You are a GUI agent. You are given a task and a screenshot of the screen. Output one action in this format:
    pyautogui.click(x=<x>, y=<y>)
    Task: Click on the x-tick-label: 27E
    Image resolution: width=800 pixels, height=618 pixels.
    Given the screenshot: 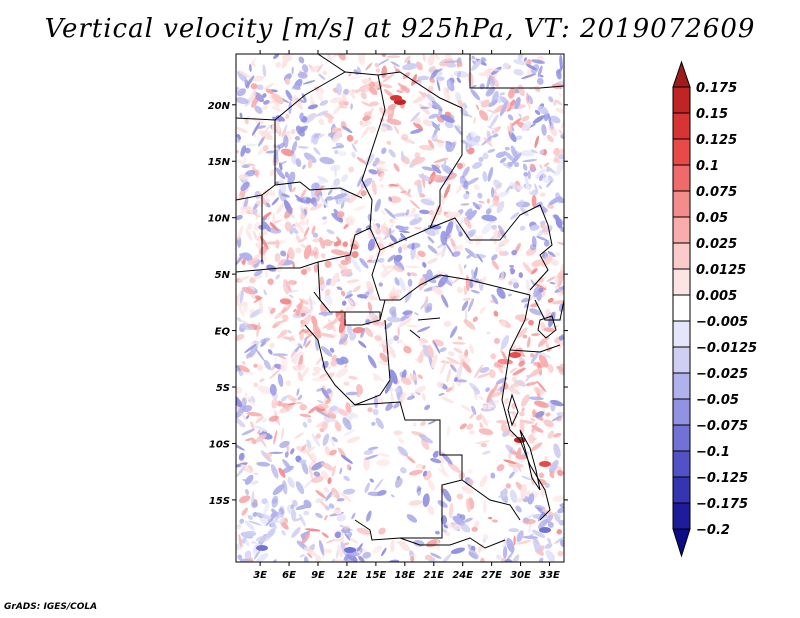 What is the action you would take?
    pyautogui.click(x=491, y=575)
    